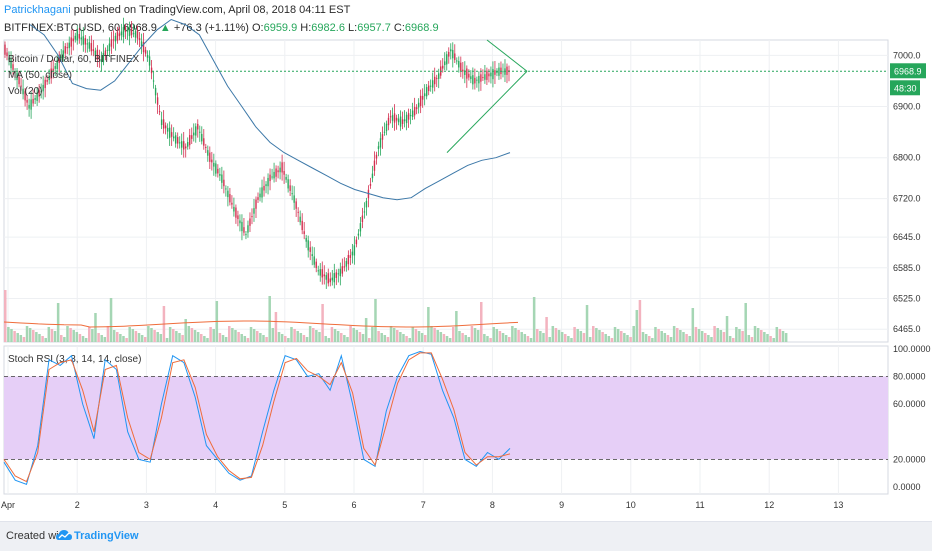 This screenshot has height=551, width=932. Describe the element at coordinates (37, 10) in the screenshot. I see `author-link: Patrickhagani` at that location.